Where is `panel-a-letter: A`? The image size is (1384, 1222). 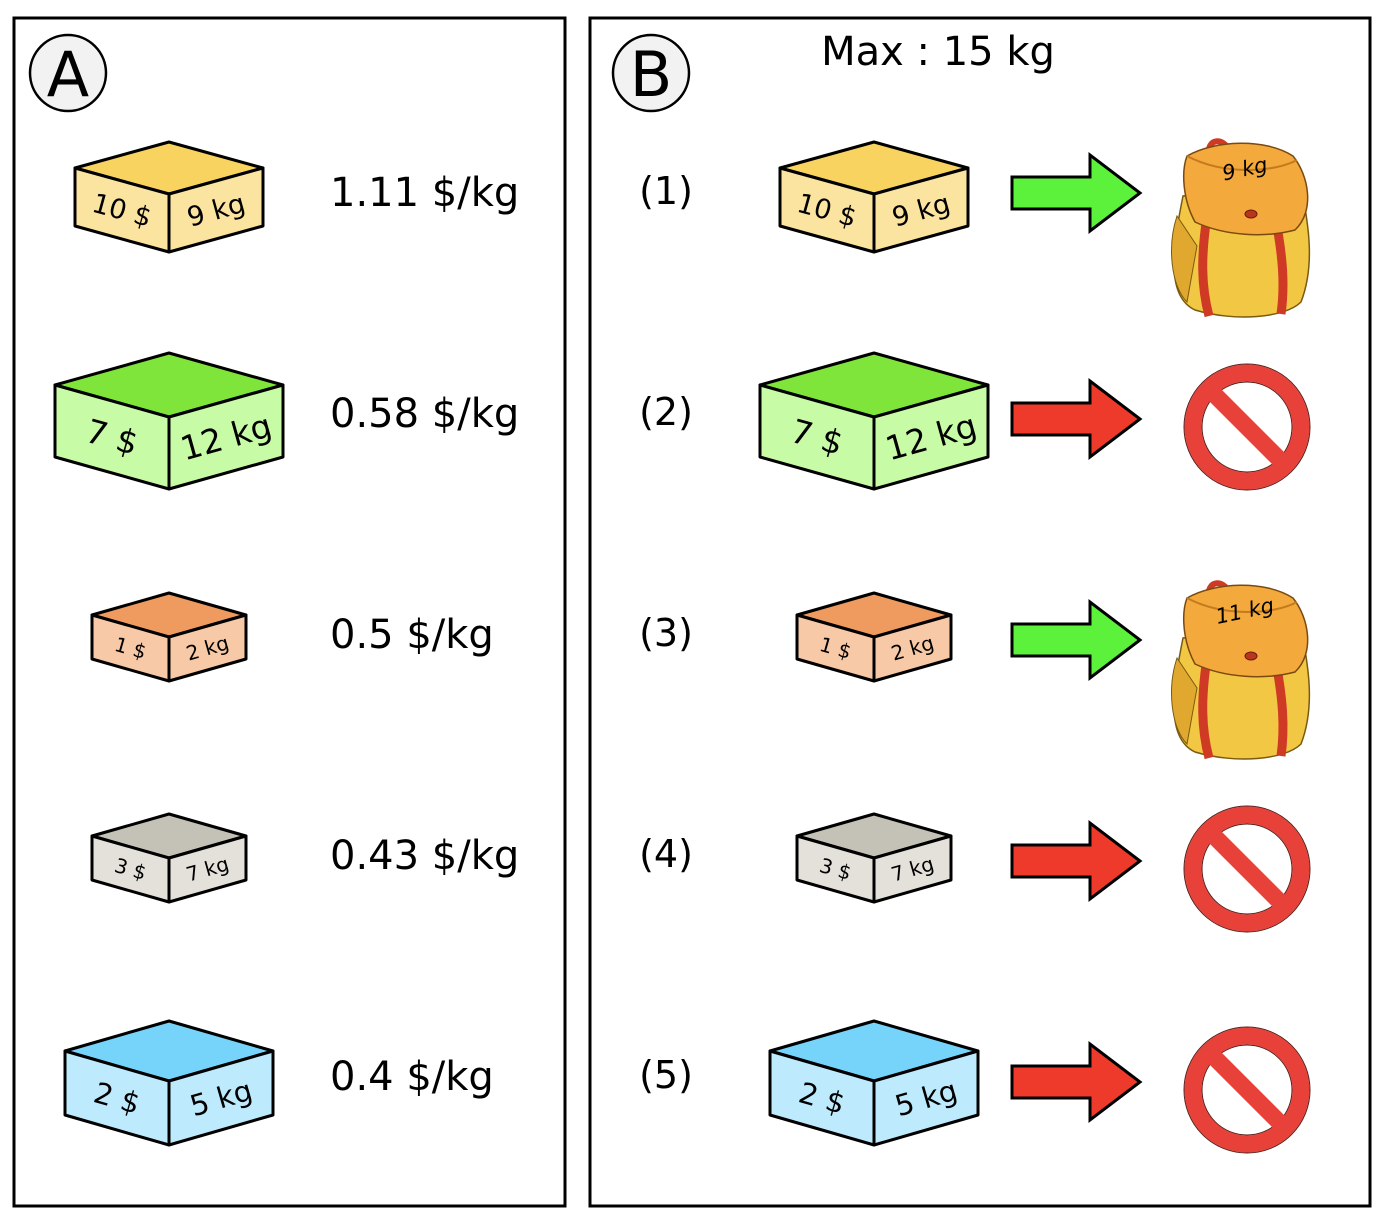 panel-a-letter: A is located at coordinates (68, 74).